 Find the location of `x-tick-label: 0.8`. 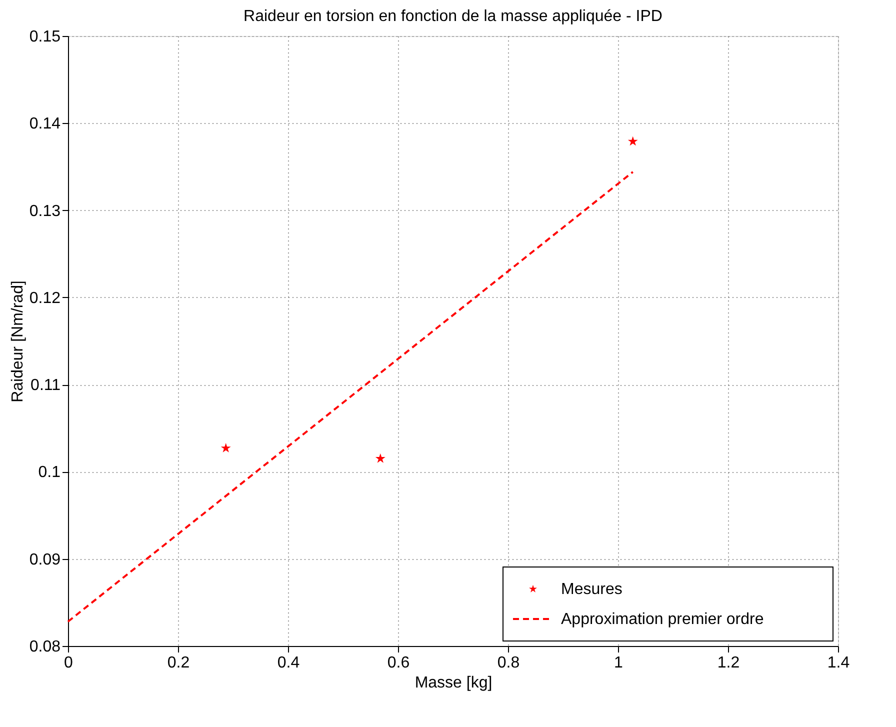

x-tick-label: 0.8 is located at coordinates (508, 663).